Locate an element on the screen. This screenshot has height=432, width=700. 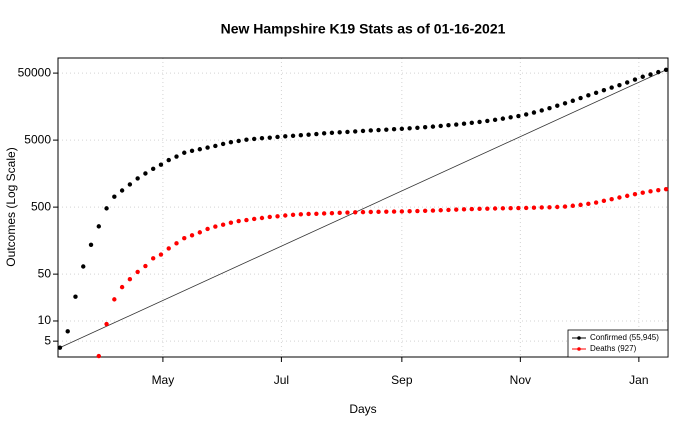
x-tick-label: Nov is located at coordinates (520, 380).